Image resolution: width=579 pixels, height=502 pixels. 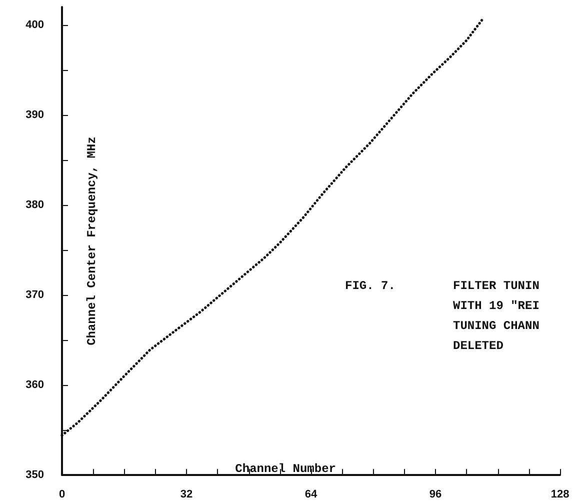 I want to click on y-tick-label: 390, so click(x=35, y=115).